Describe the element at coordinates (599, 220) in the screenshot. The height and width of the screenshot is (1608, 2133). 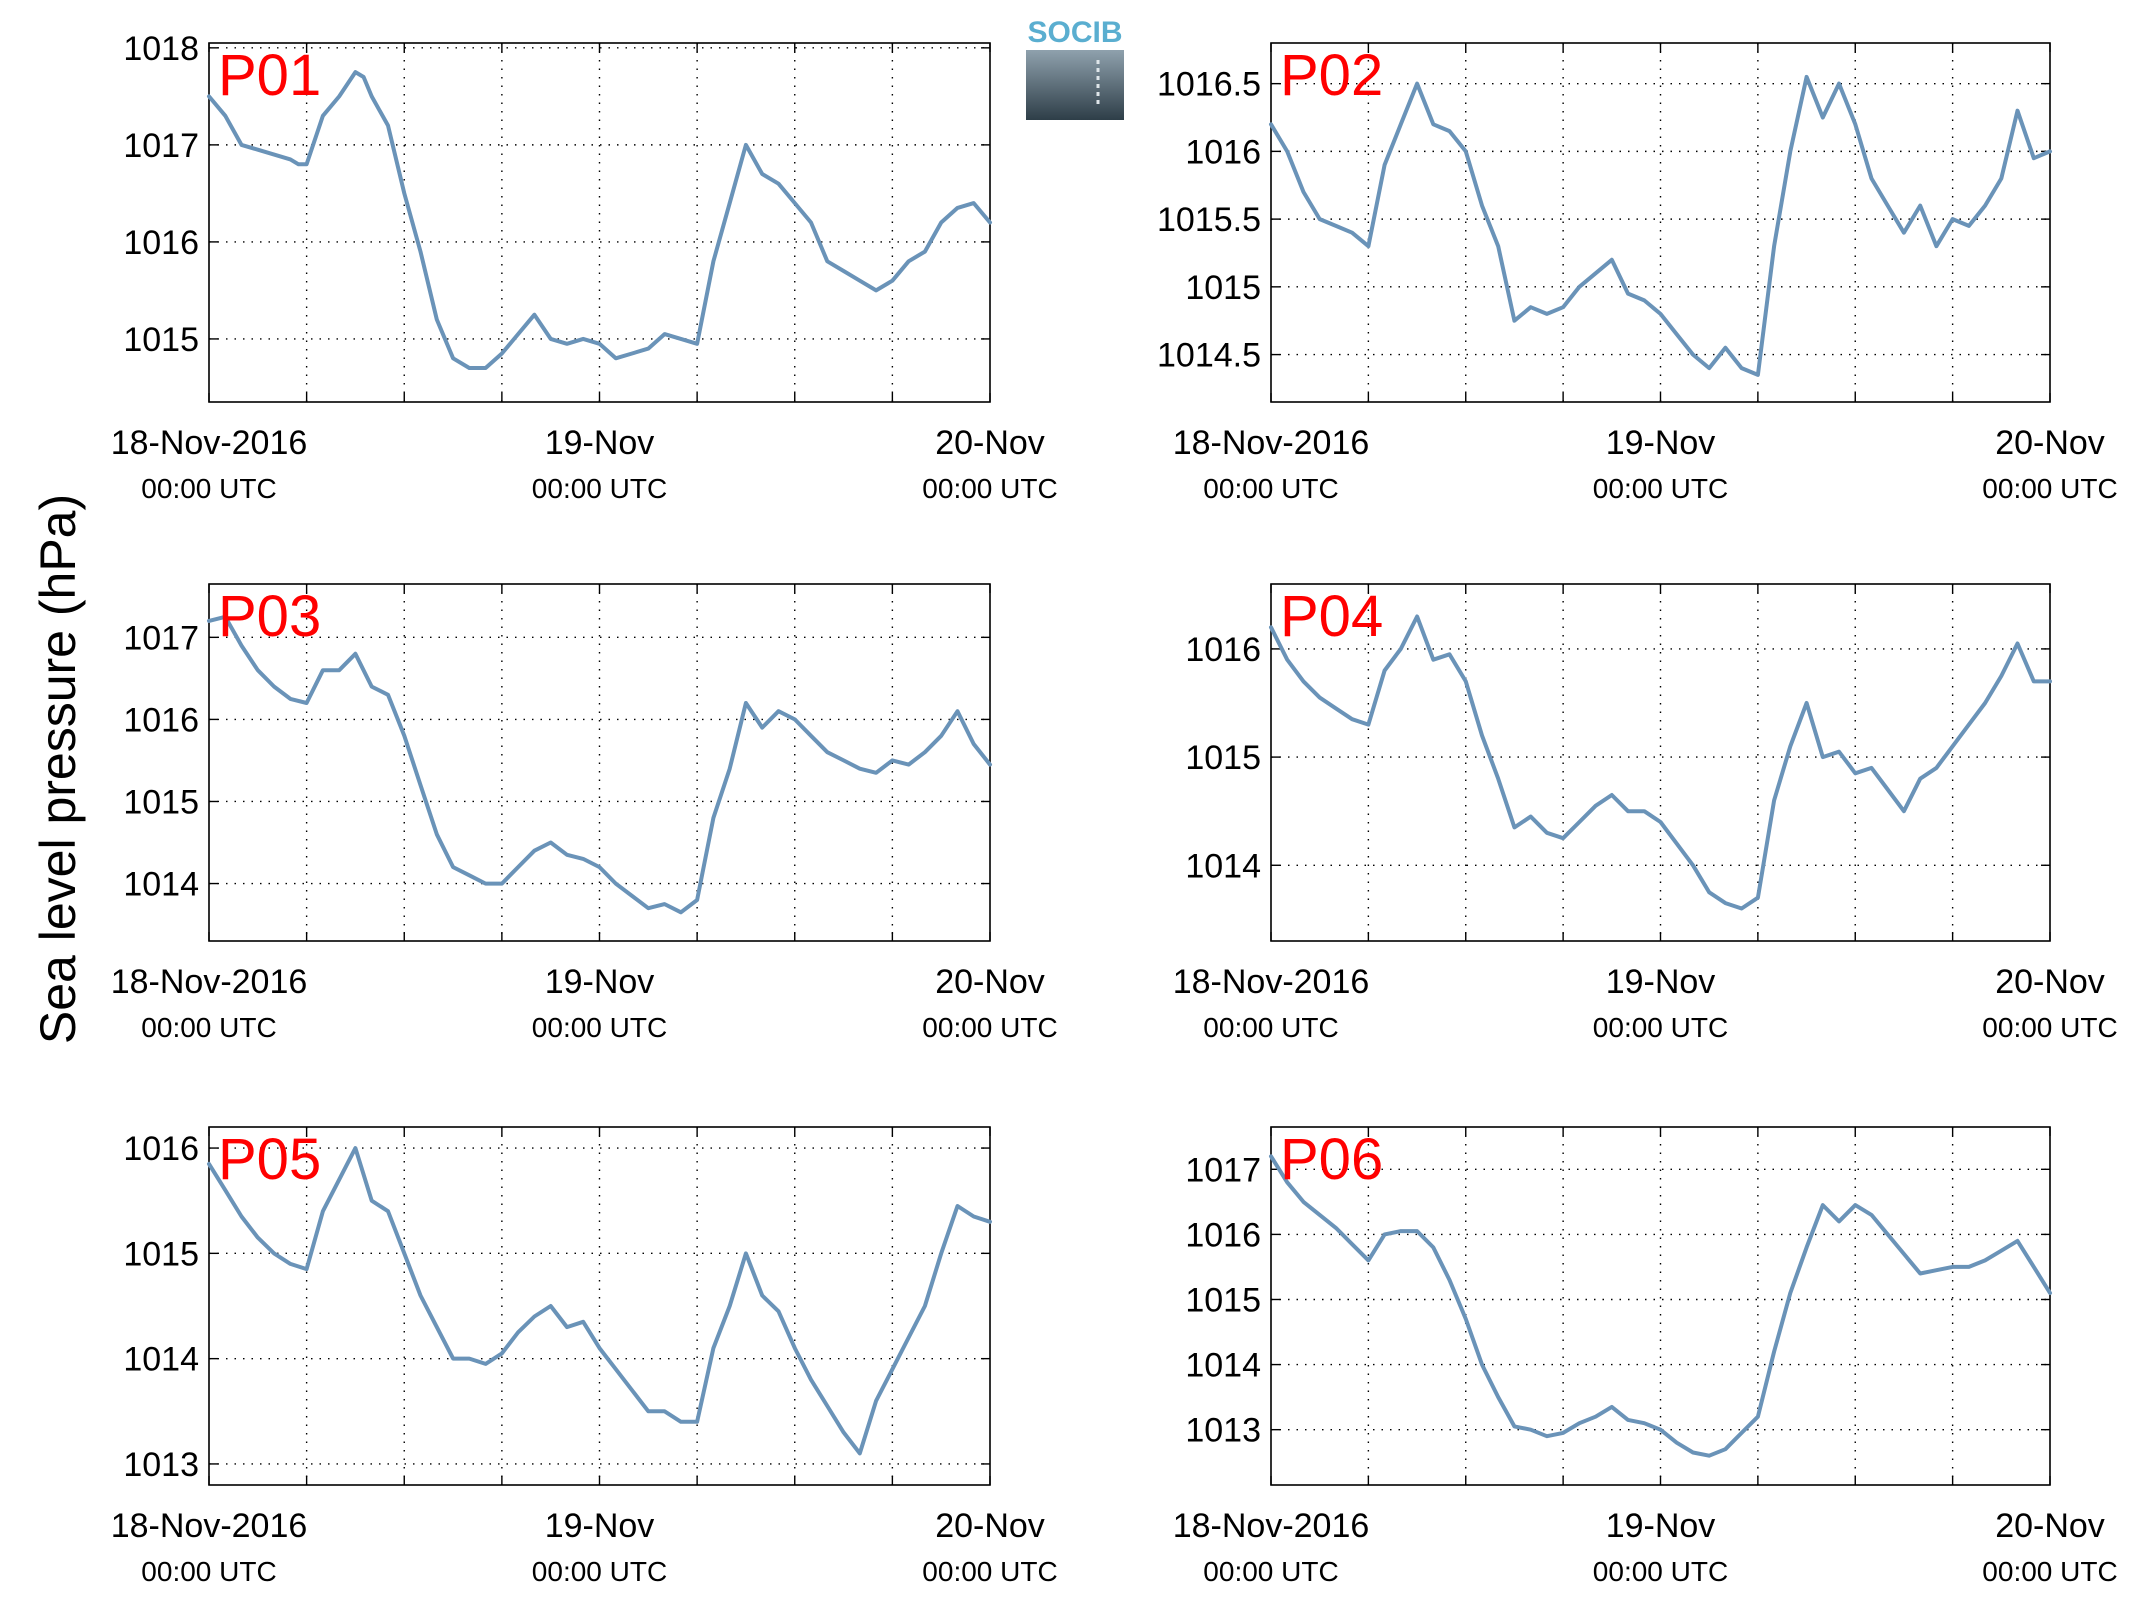
I see `series-line-p01` at that location.